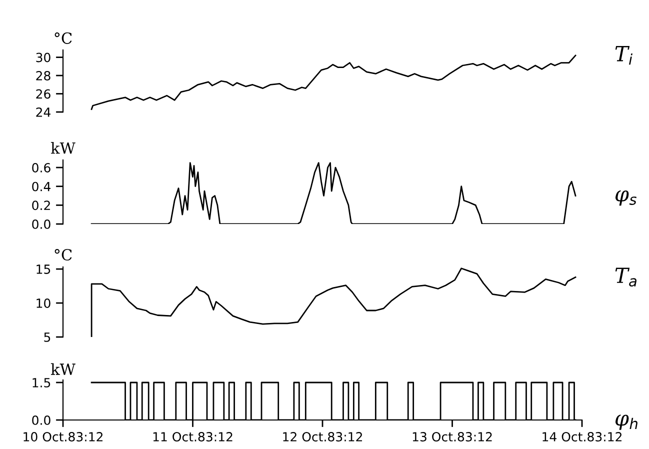  I want to click on y-tick-label: 5, so click(47, 337).